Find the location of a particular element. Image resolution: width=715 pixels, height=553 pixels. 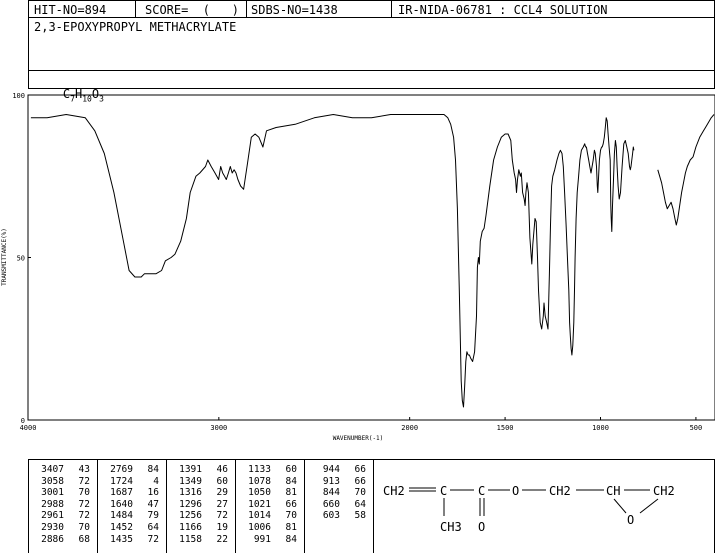

y-tick-label: 100 is located at coordinates (18, 96).